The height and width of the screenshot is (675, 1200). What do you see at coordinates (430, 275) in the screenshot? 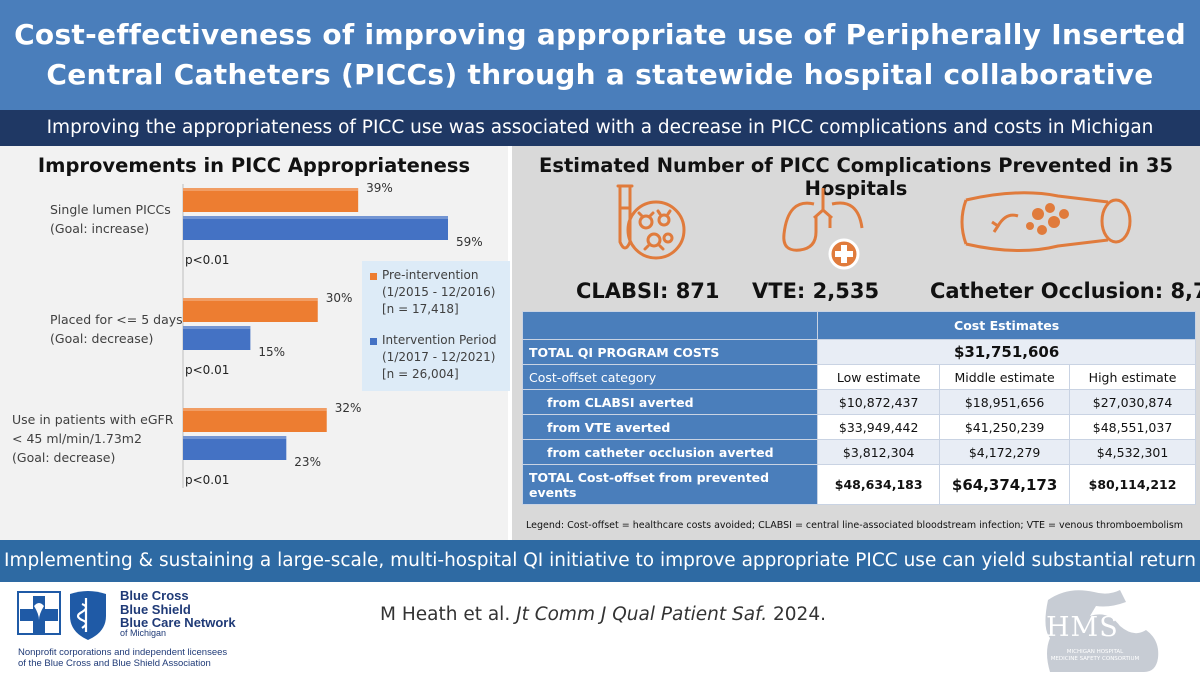
I see `legend-pre-name: Pre-intervention` at bounding box center [430, 275].